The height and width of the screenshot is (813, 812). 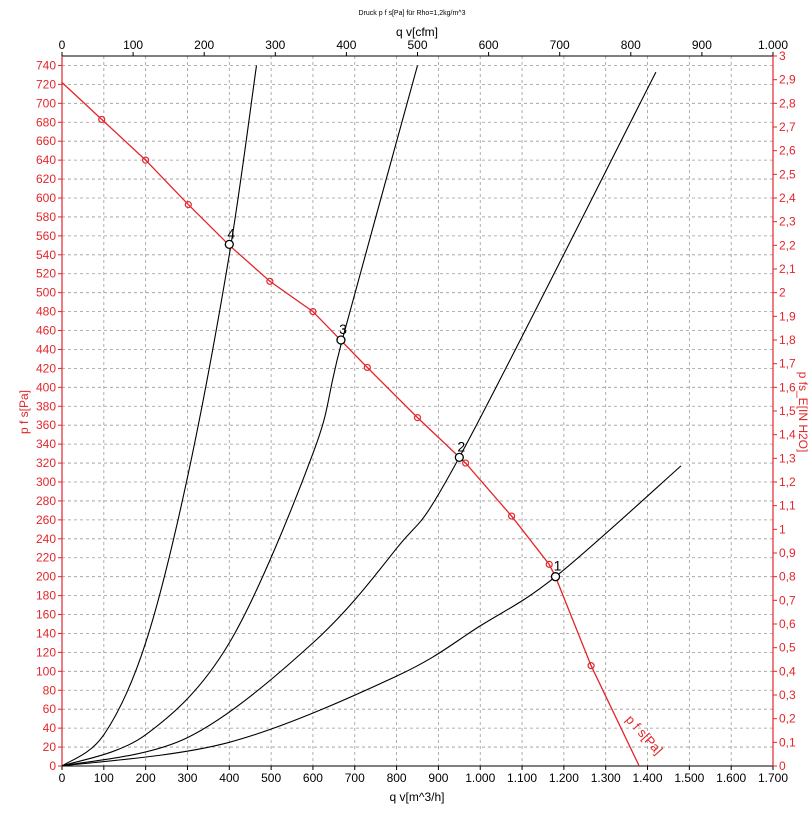 I want to click on y-tick-label: 140, so click(x=46, y=633).